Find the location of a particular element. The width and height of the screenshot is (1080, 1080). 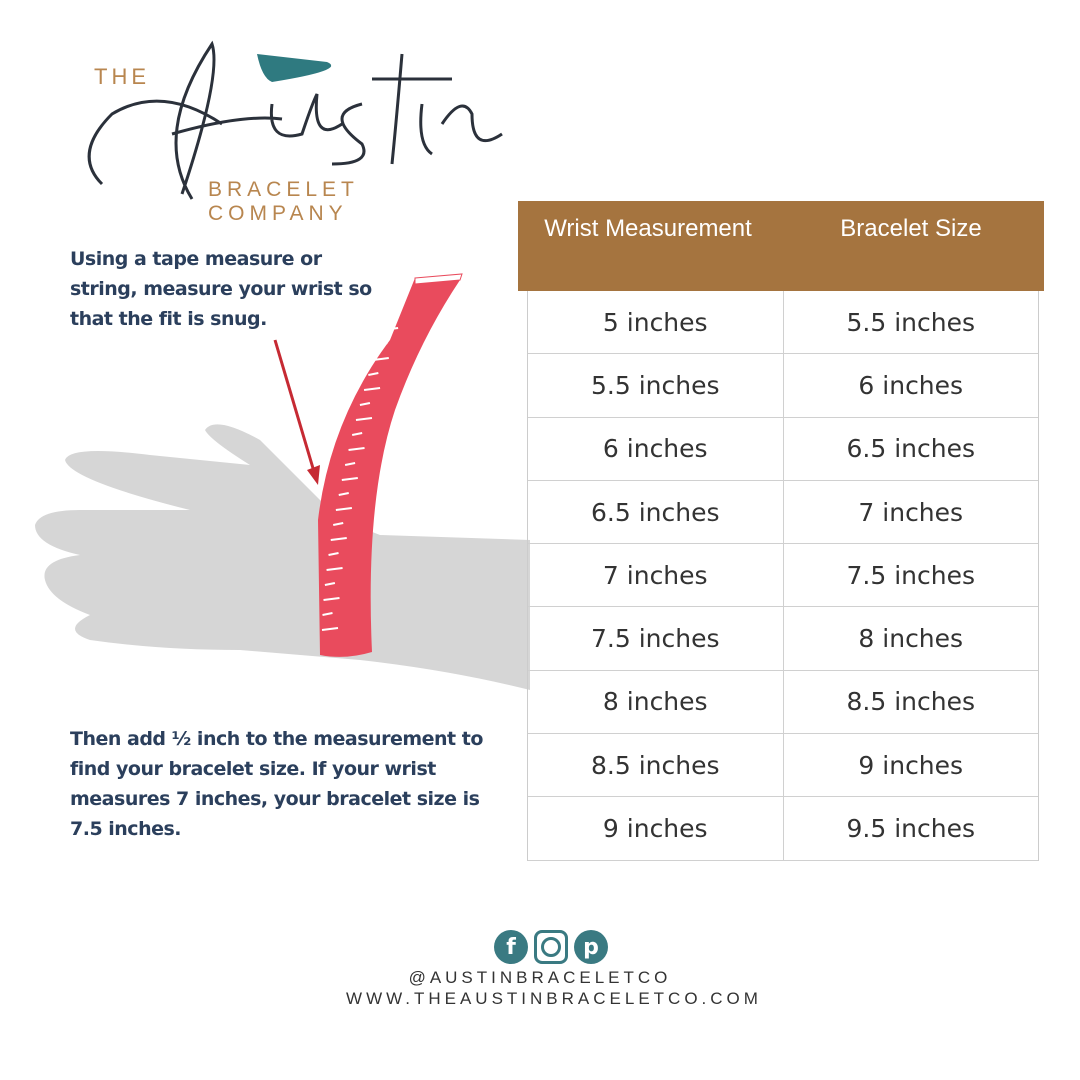

arrow-icon is located at coordinates (295, 407).